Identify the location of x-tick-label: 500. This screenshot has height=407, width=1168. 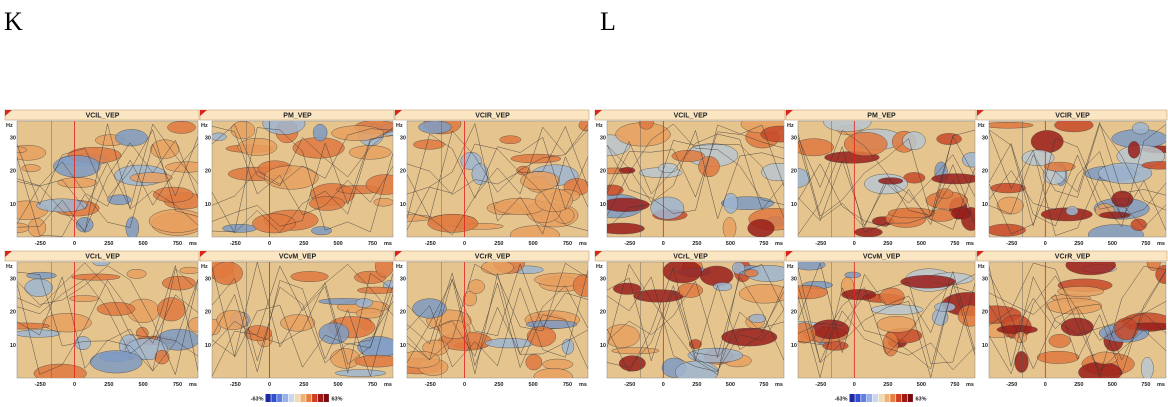
(730, 385).